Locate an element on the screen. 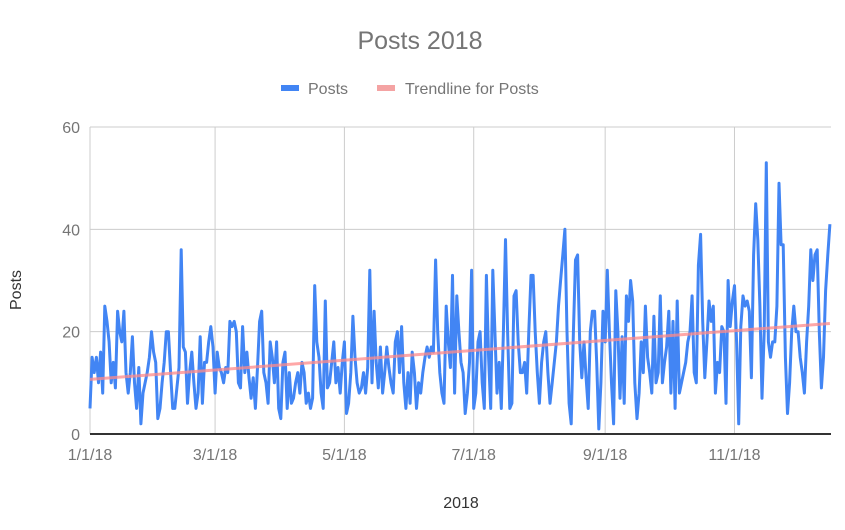  legend-item-trendline: Trendline for Posts is located at coordinates (458, 89).